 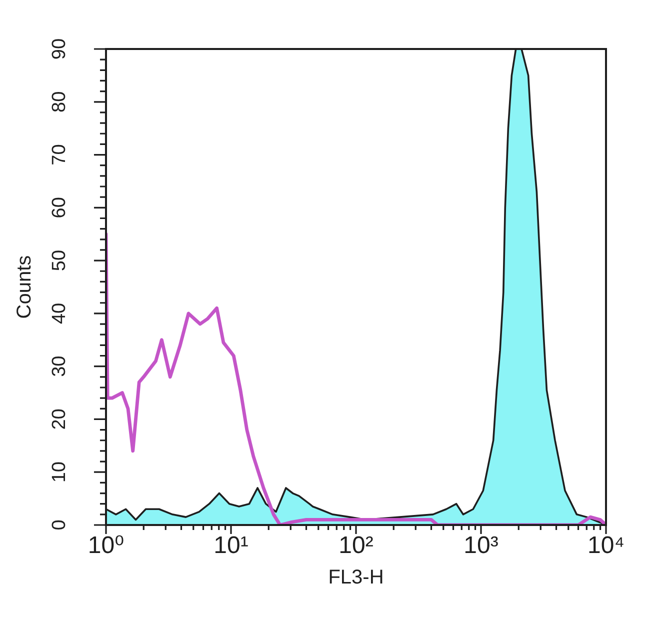 What do you see at coordinates (59, 49) in the screenshot?
I see `y-tick-label: 90` at bounding box center [59, 49].